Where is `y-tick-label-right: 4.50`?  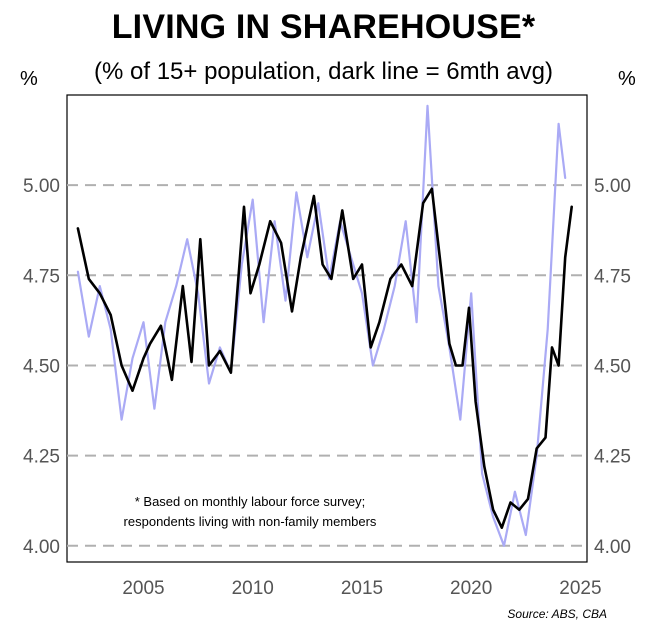
y-tick-label-right: 4.50 is located at coordinates (612, 366).